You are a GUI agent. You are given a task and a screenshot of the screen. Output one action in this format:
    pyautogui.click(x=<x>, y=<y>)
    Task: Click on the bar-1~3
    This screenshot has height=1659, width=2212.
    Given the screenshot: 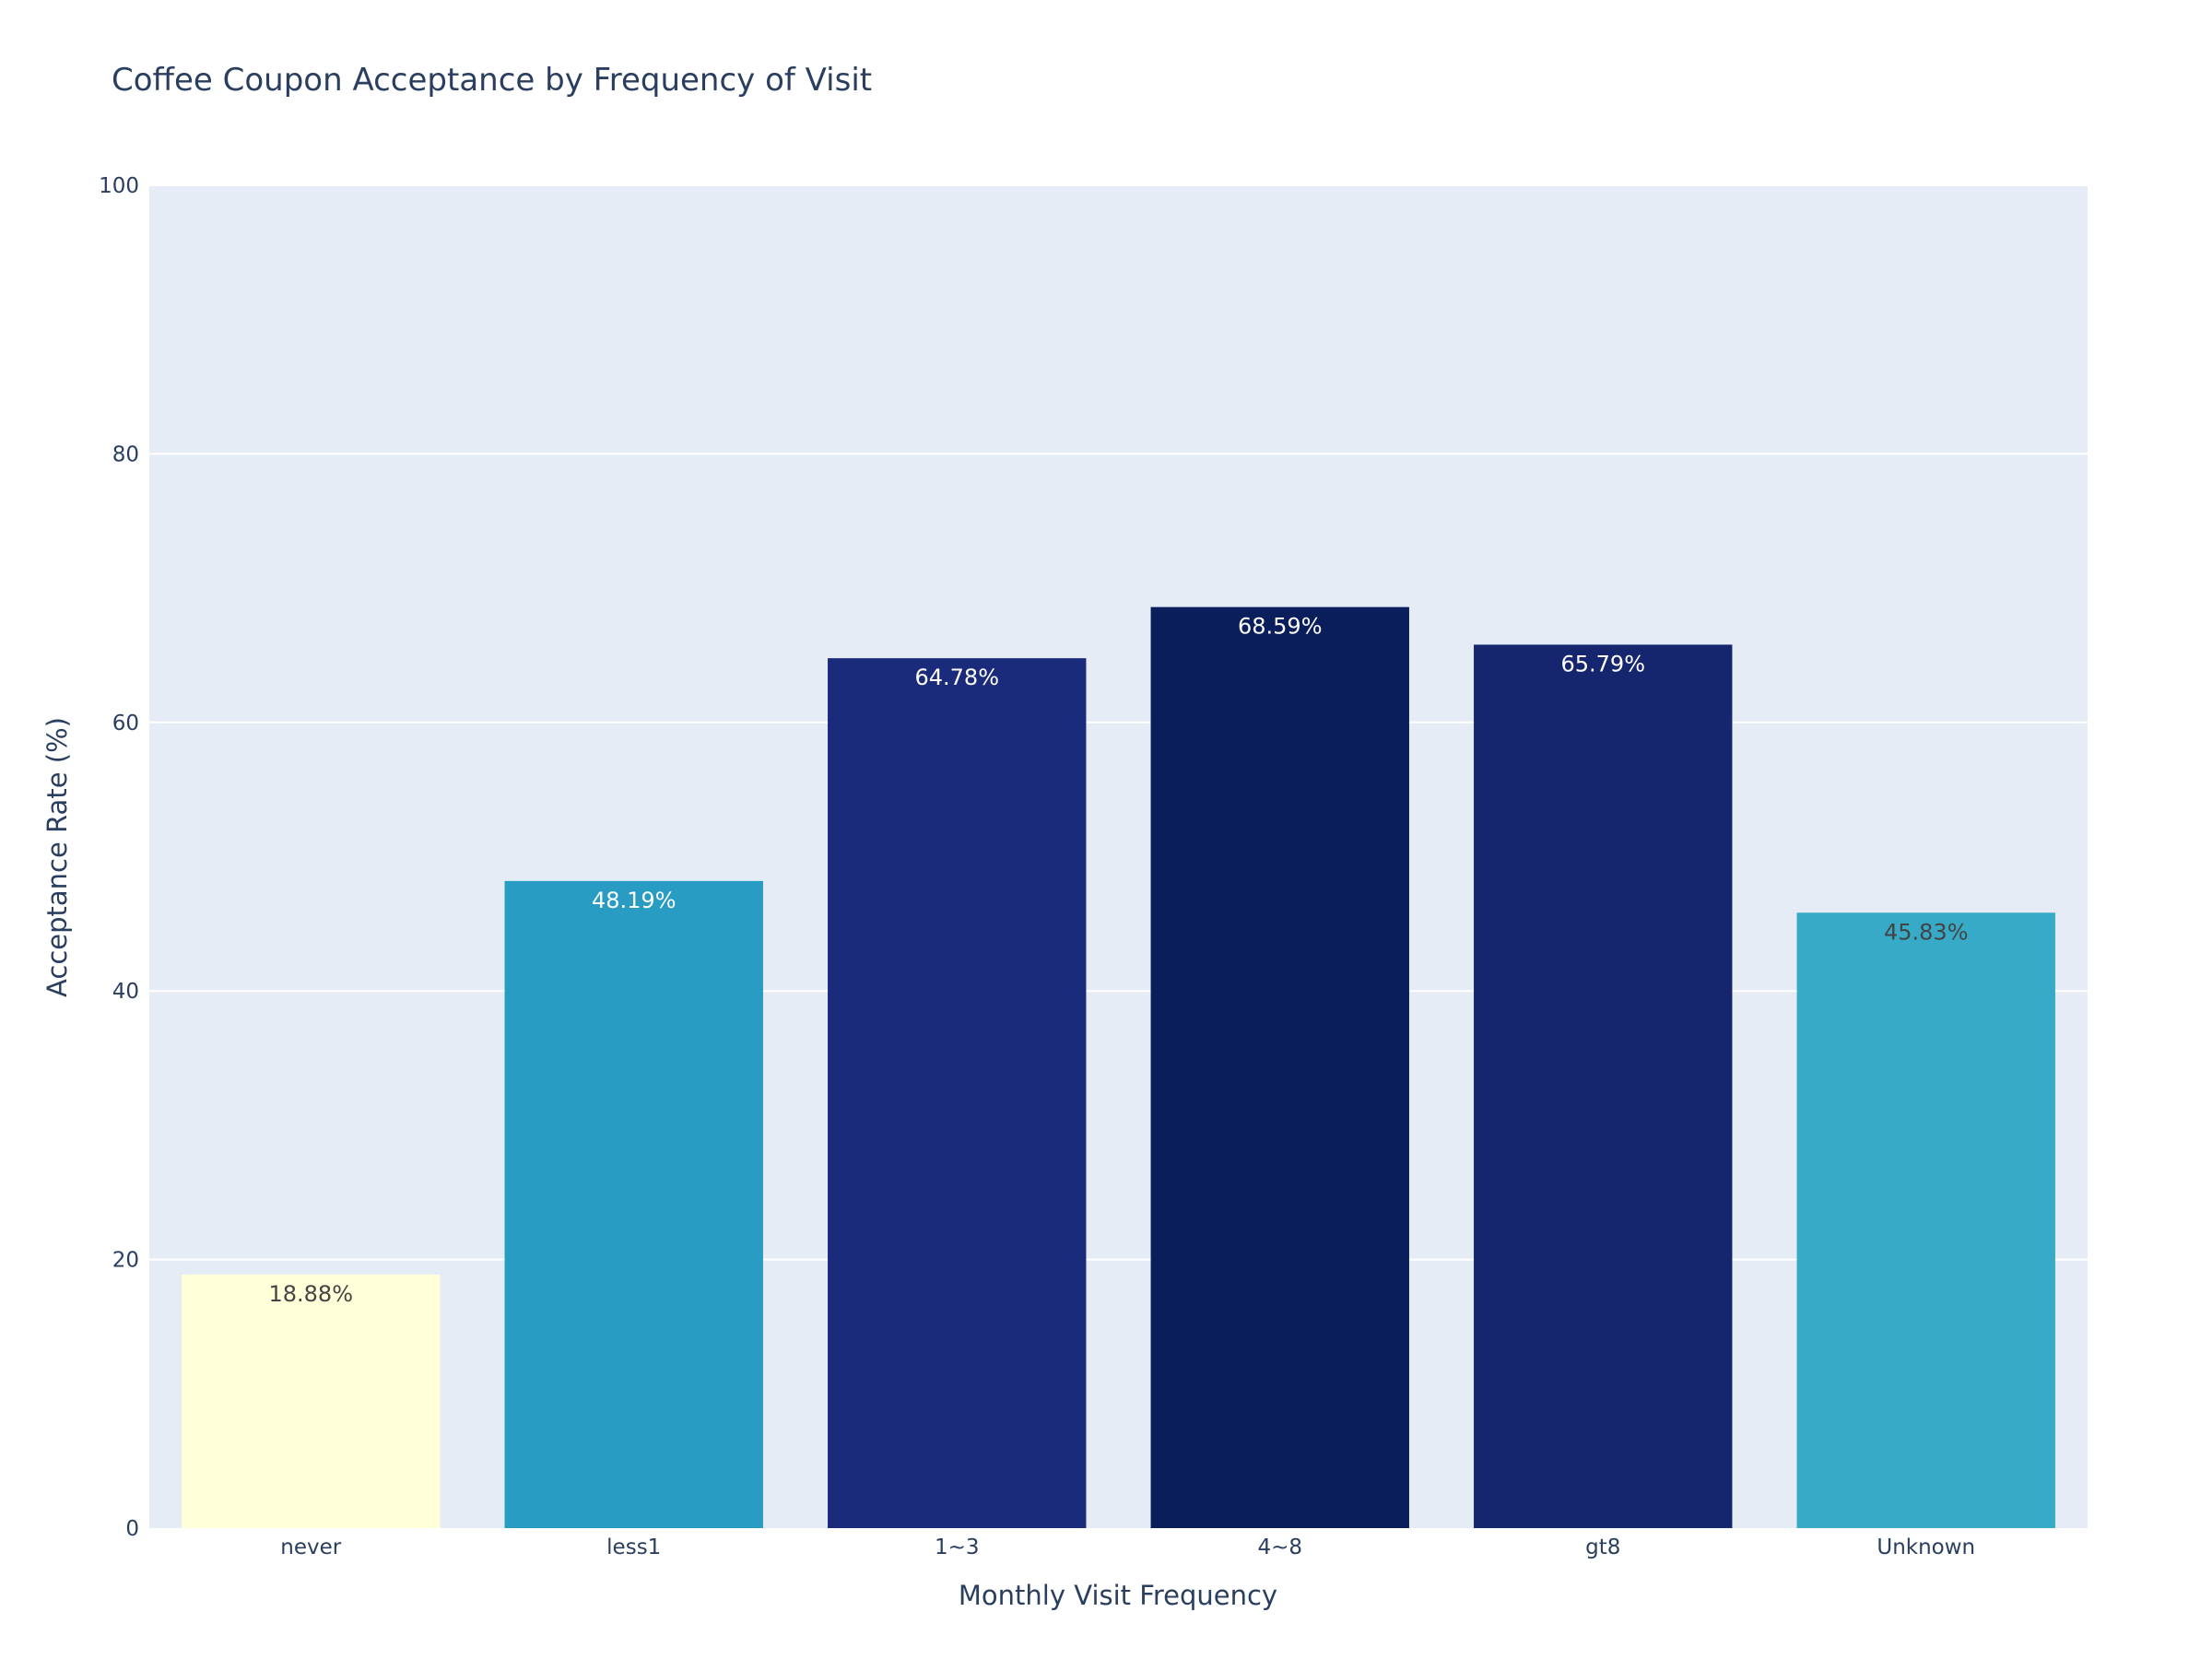 What is the action you would take?
    pyautogui.click(x=957, y=1093)
    